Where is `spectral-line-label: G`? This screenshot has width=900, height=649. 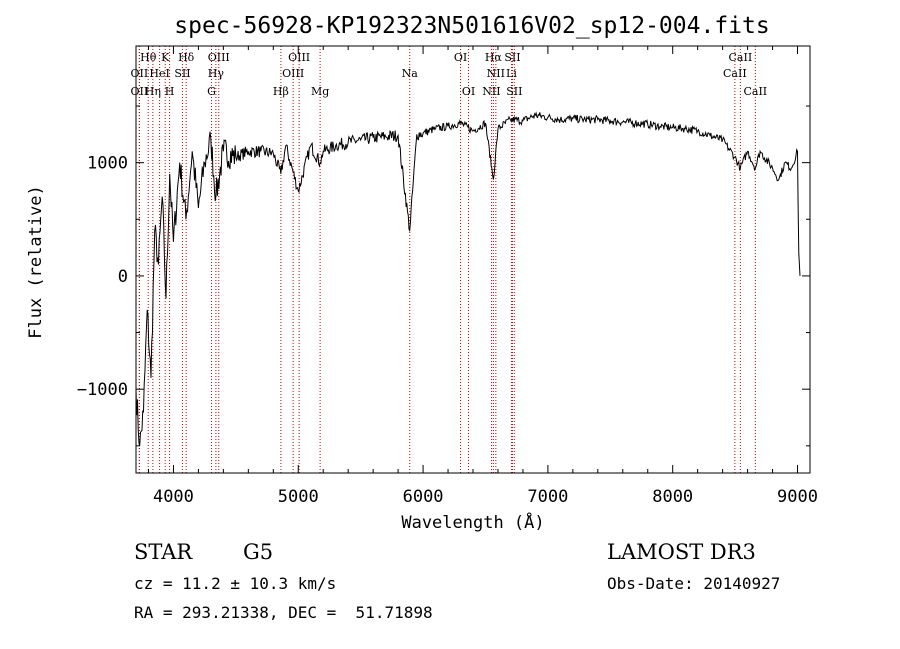
spectral-line-label: G is located at coordinates (211, 91).